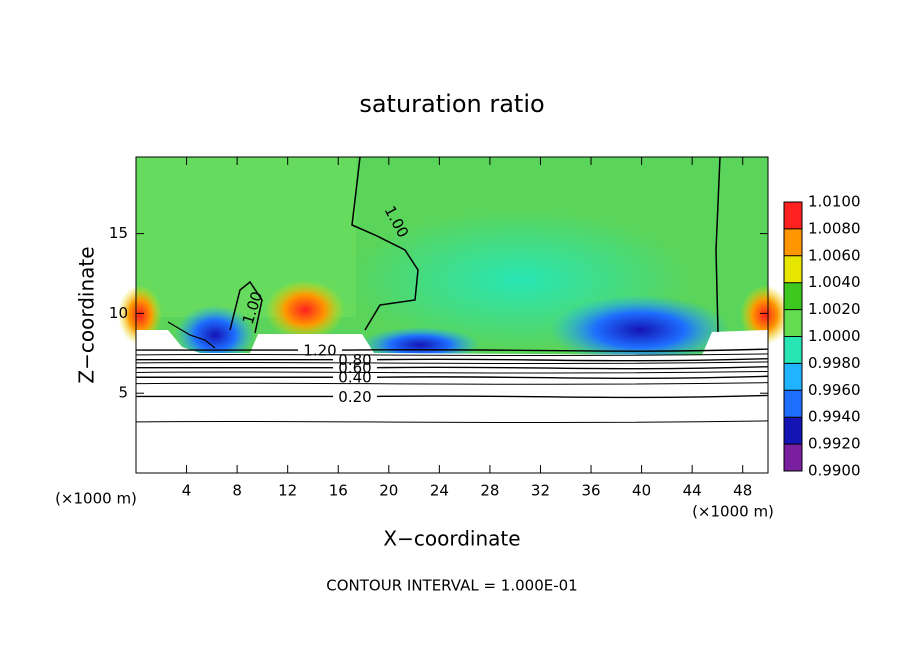 This screenshot has width=904, height=658. What do you see at coordinates (590, 491) in the screenshot?
I see `x-tick-label: 36` at bounding box center [590, 491].